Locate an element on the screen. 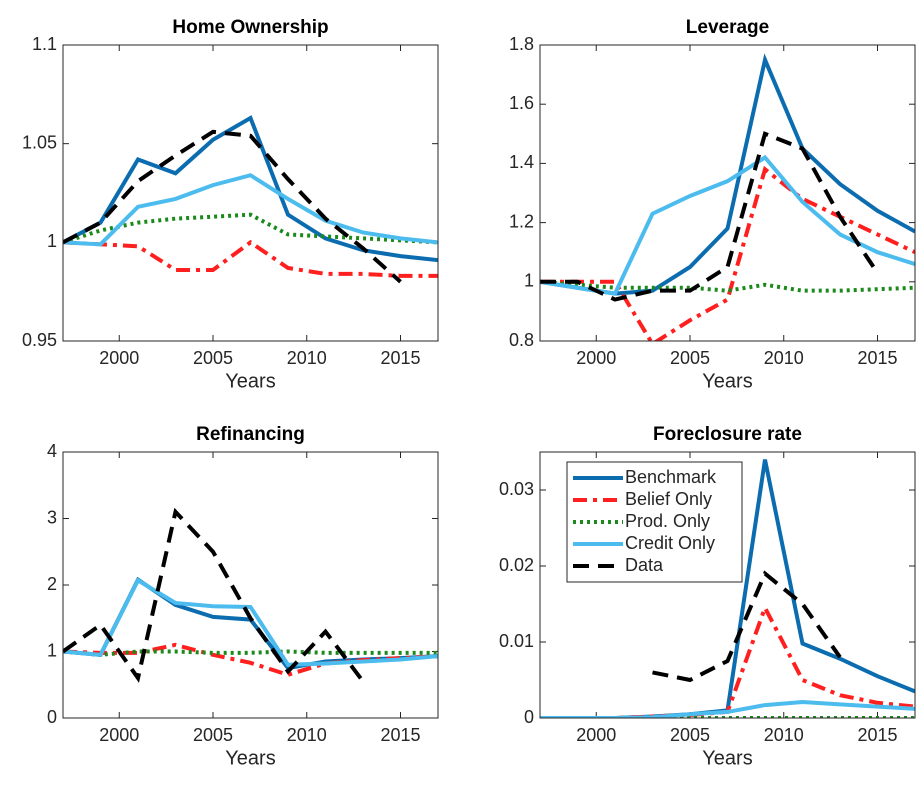  y-tick-label: 1.4 is located at coordinates (521, 162).